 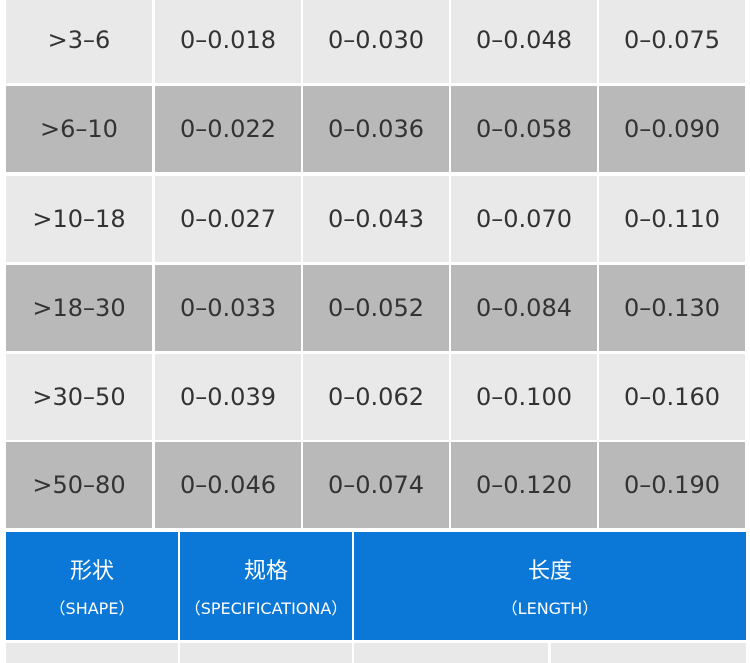 I want to click on table-cell: 0–0.046, so click(x=228, y=485).